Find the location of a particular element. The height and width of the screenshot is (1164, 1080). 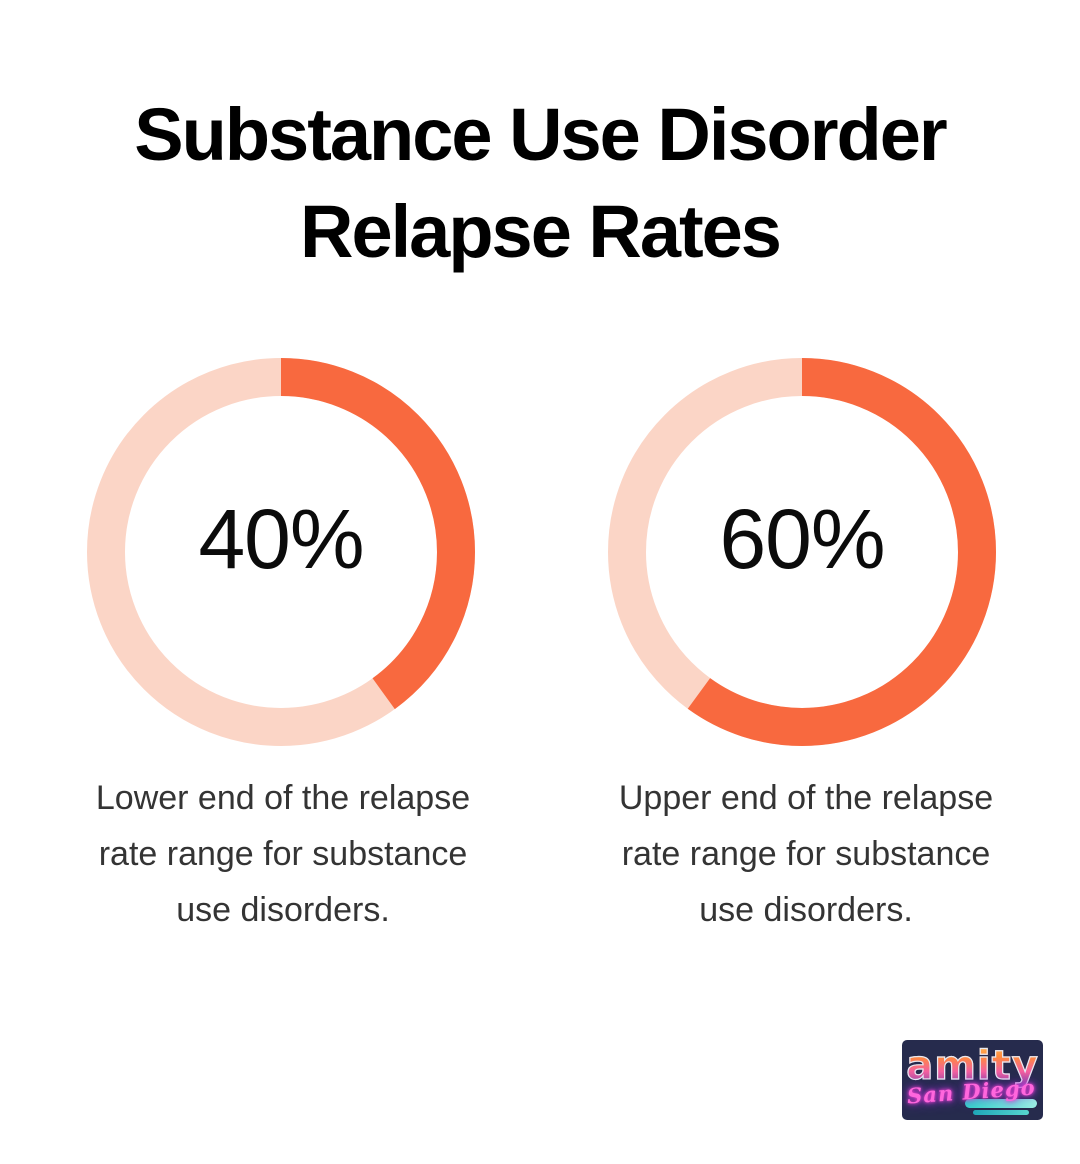

brand-logo: amity San Diego is located at coordinates (972, 1080).